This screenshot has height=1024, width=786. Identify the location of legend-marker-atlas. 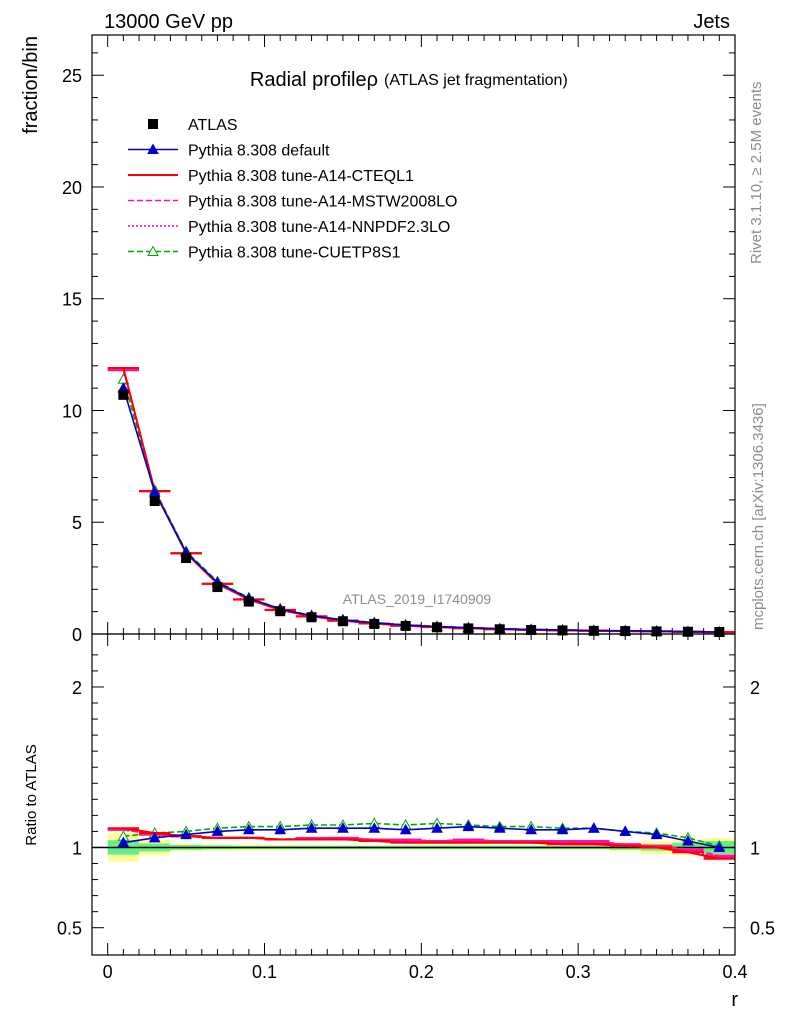
(153, 124).